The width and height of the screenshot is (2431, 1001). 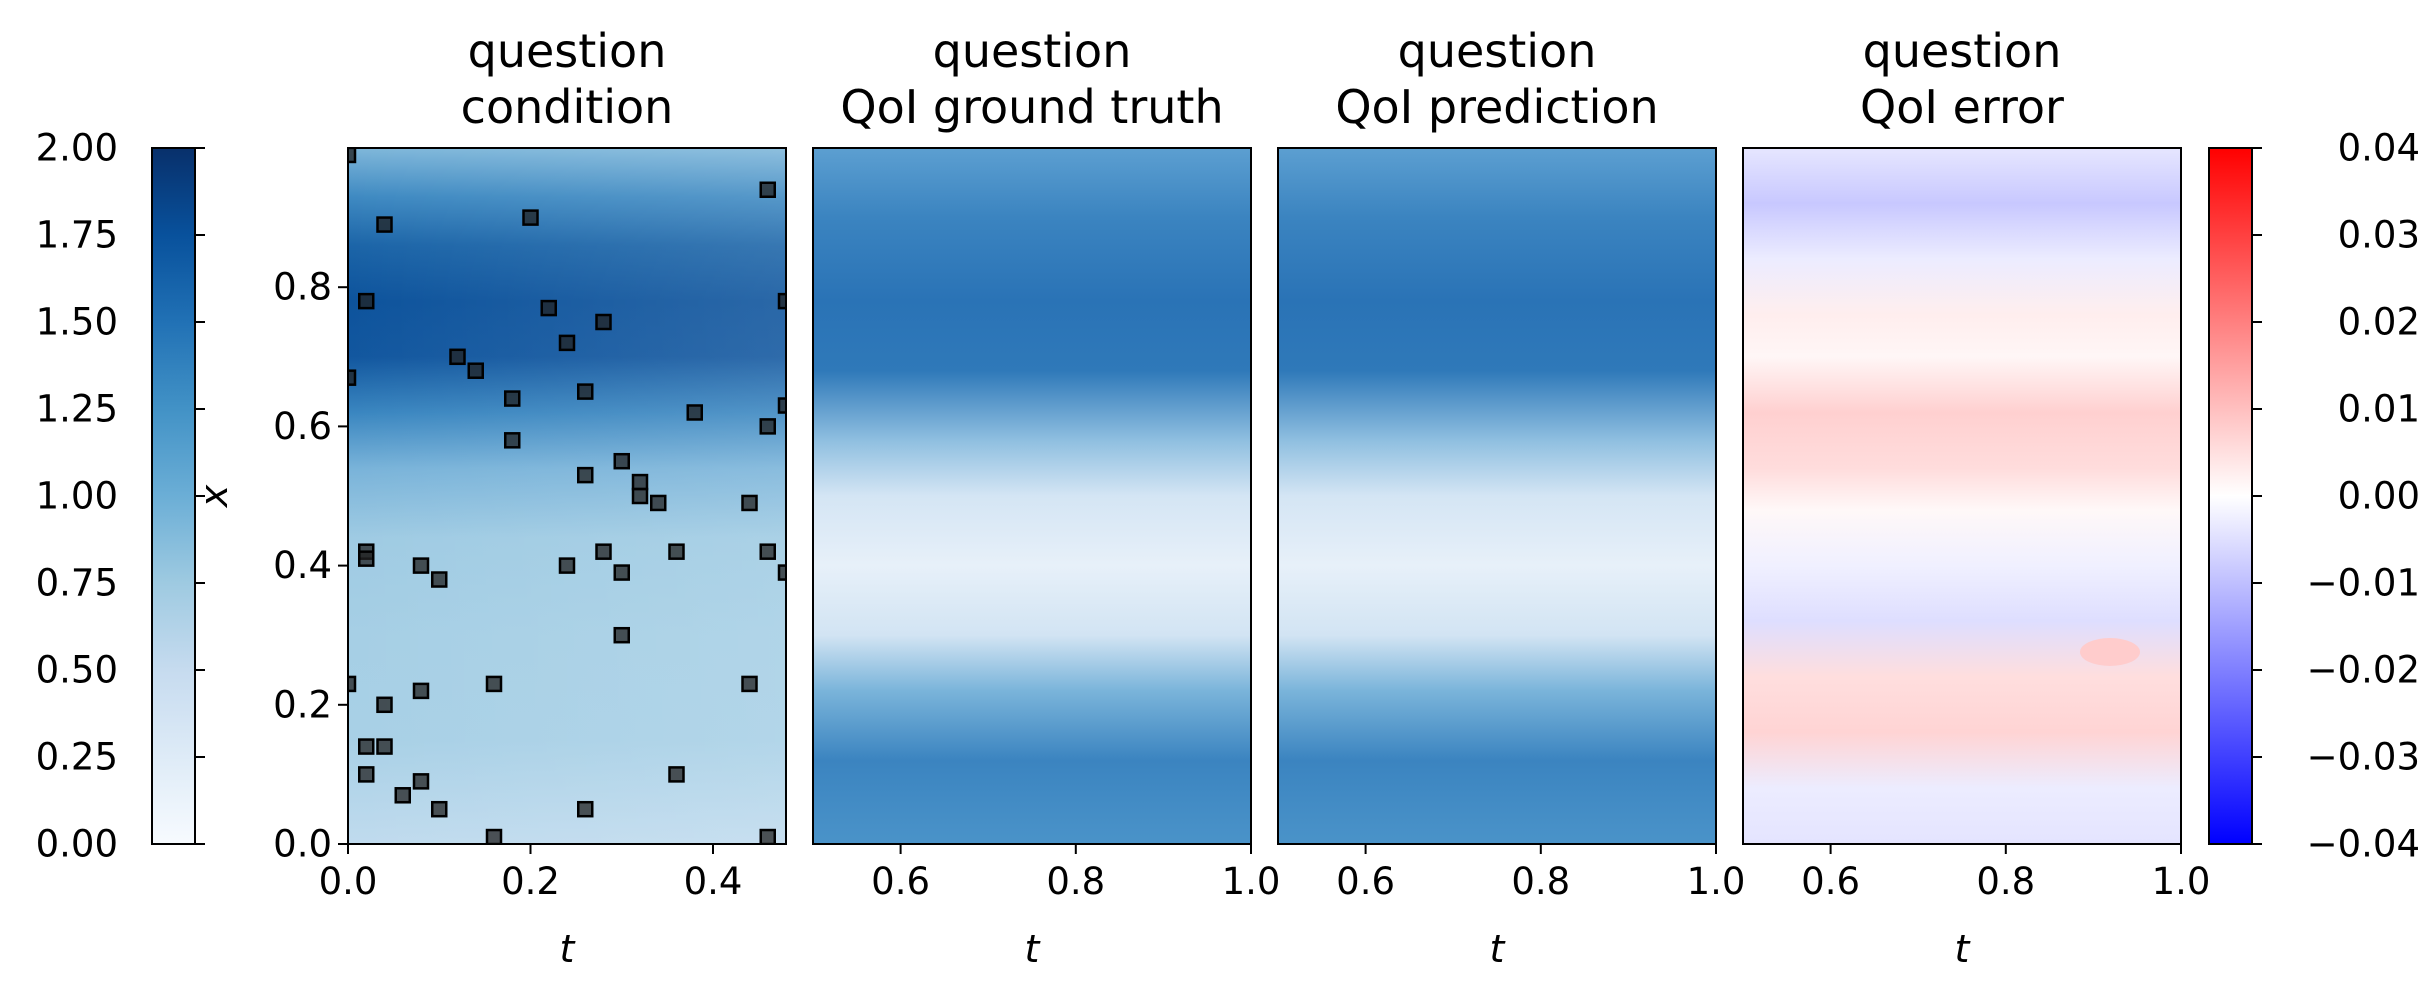 What do you see at coordinates (77, 757) in the screenshot?
I see `colorbar-tick-label: 0.25` at bounding box center [77, 757].